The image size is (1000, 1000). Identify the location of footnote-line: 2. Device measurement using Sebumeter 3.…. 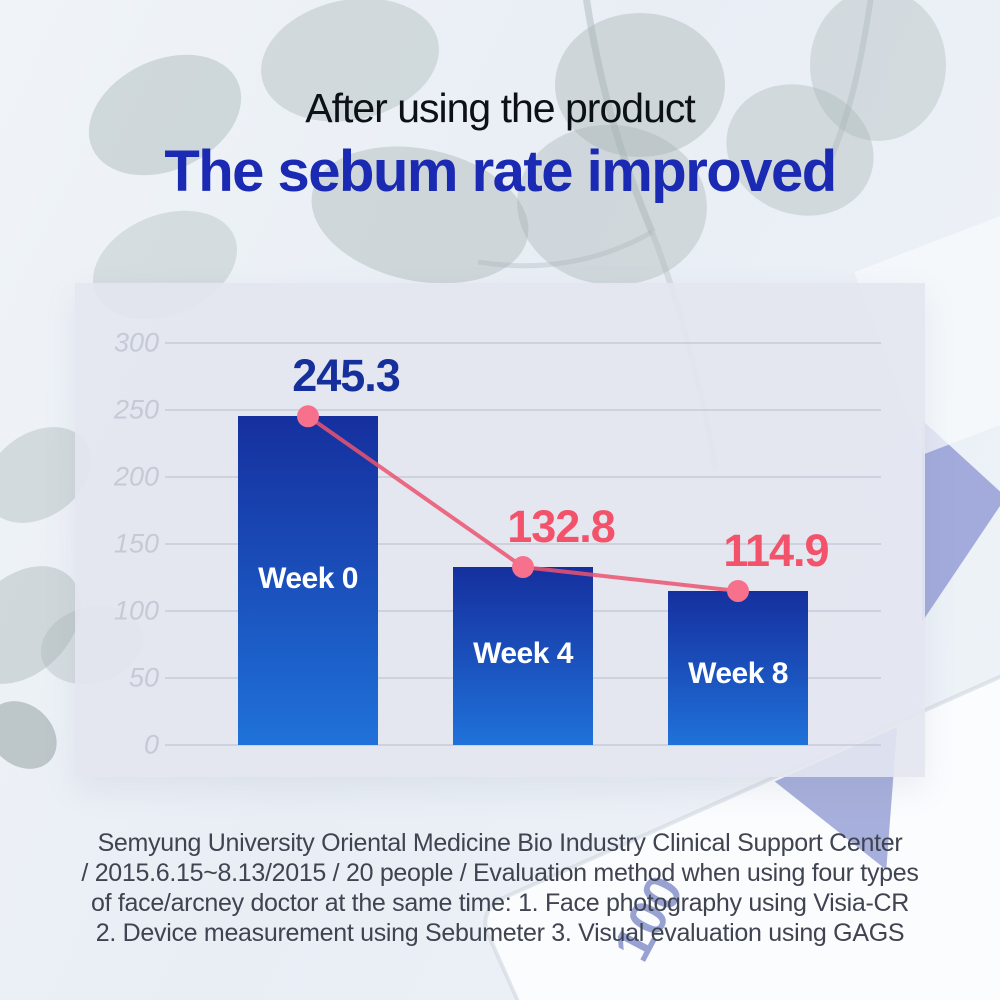
(500, 933).